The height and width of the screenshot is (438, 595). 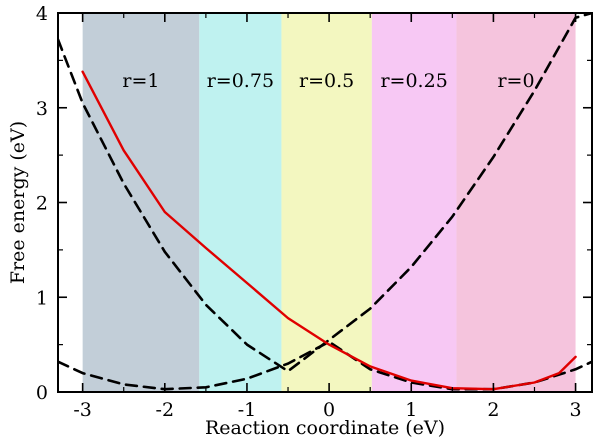 I want to click on x-tick-label: -1, so click(x=247, y=410).